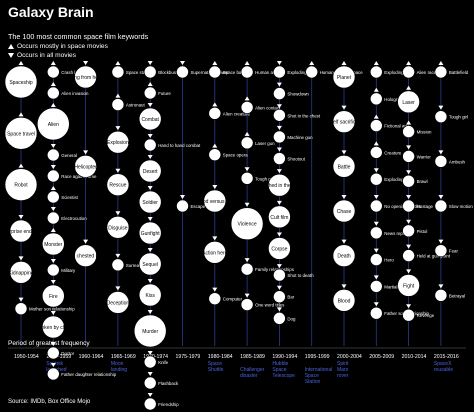 The height and width of the screenshot is (412, 474). Describe the element at coordinates (20, 232) in the screenshot. I see `keyword-label: Surprise ending` at that location.